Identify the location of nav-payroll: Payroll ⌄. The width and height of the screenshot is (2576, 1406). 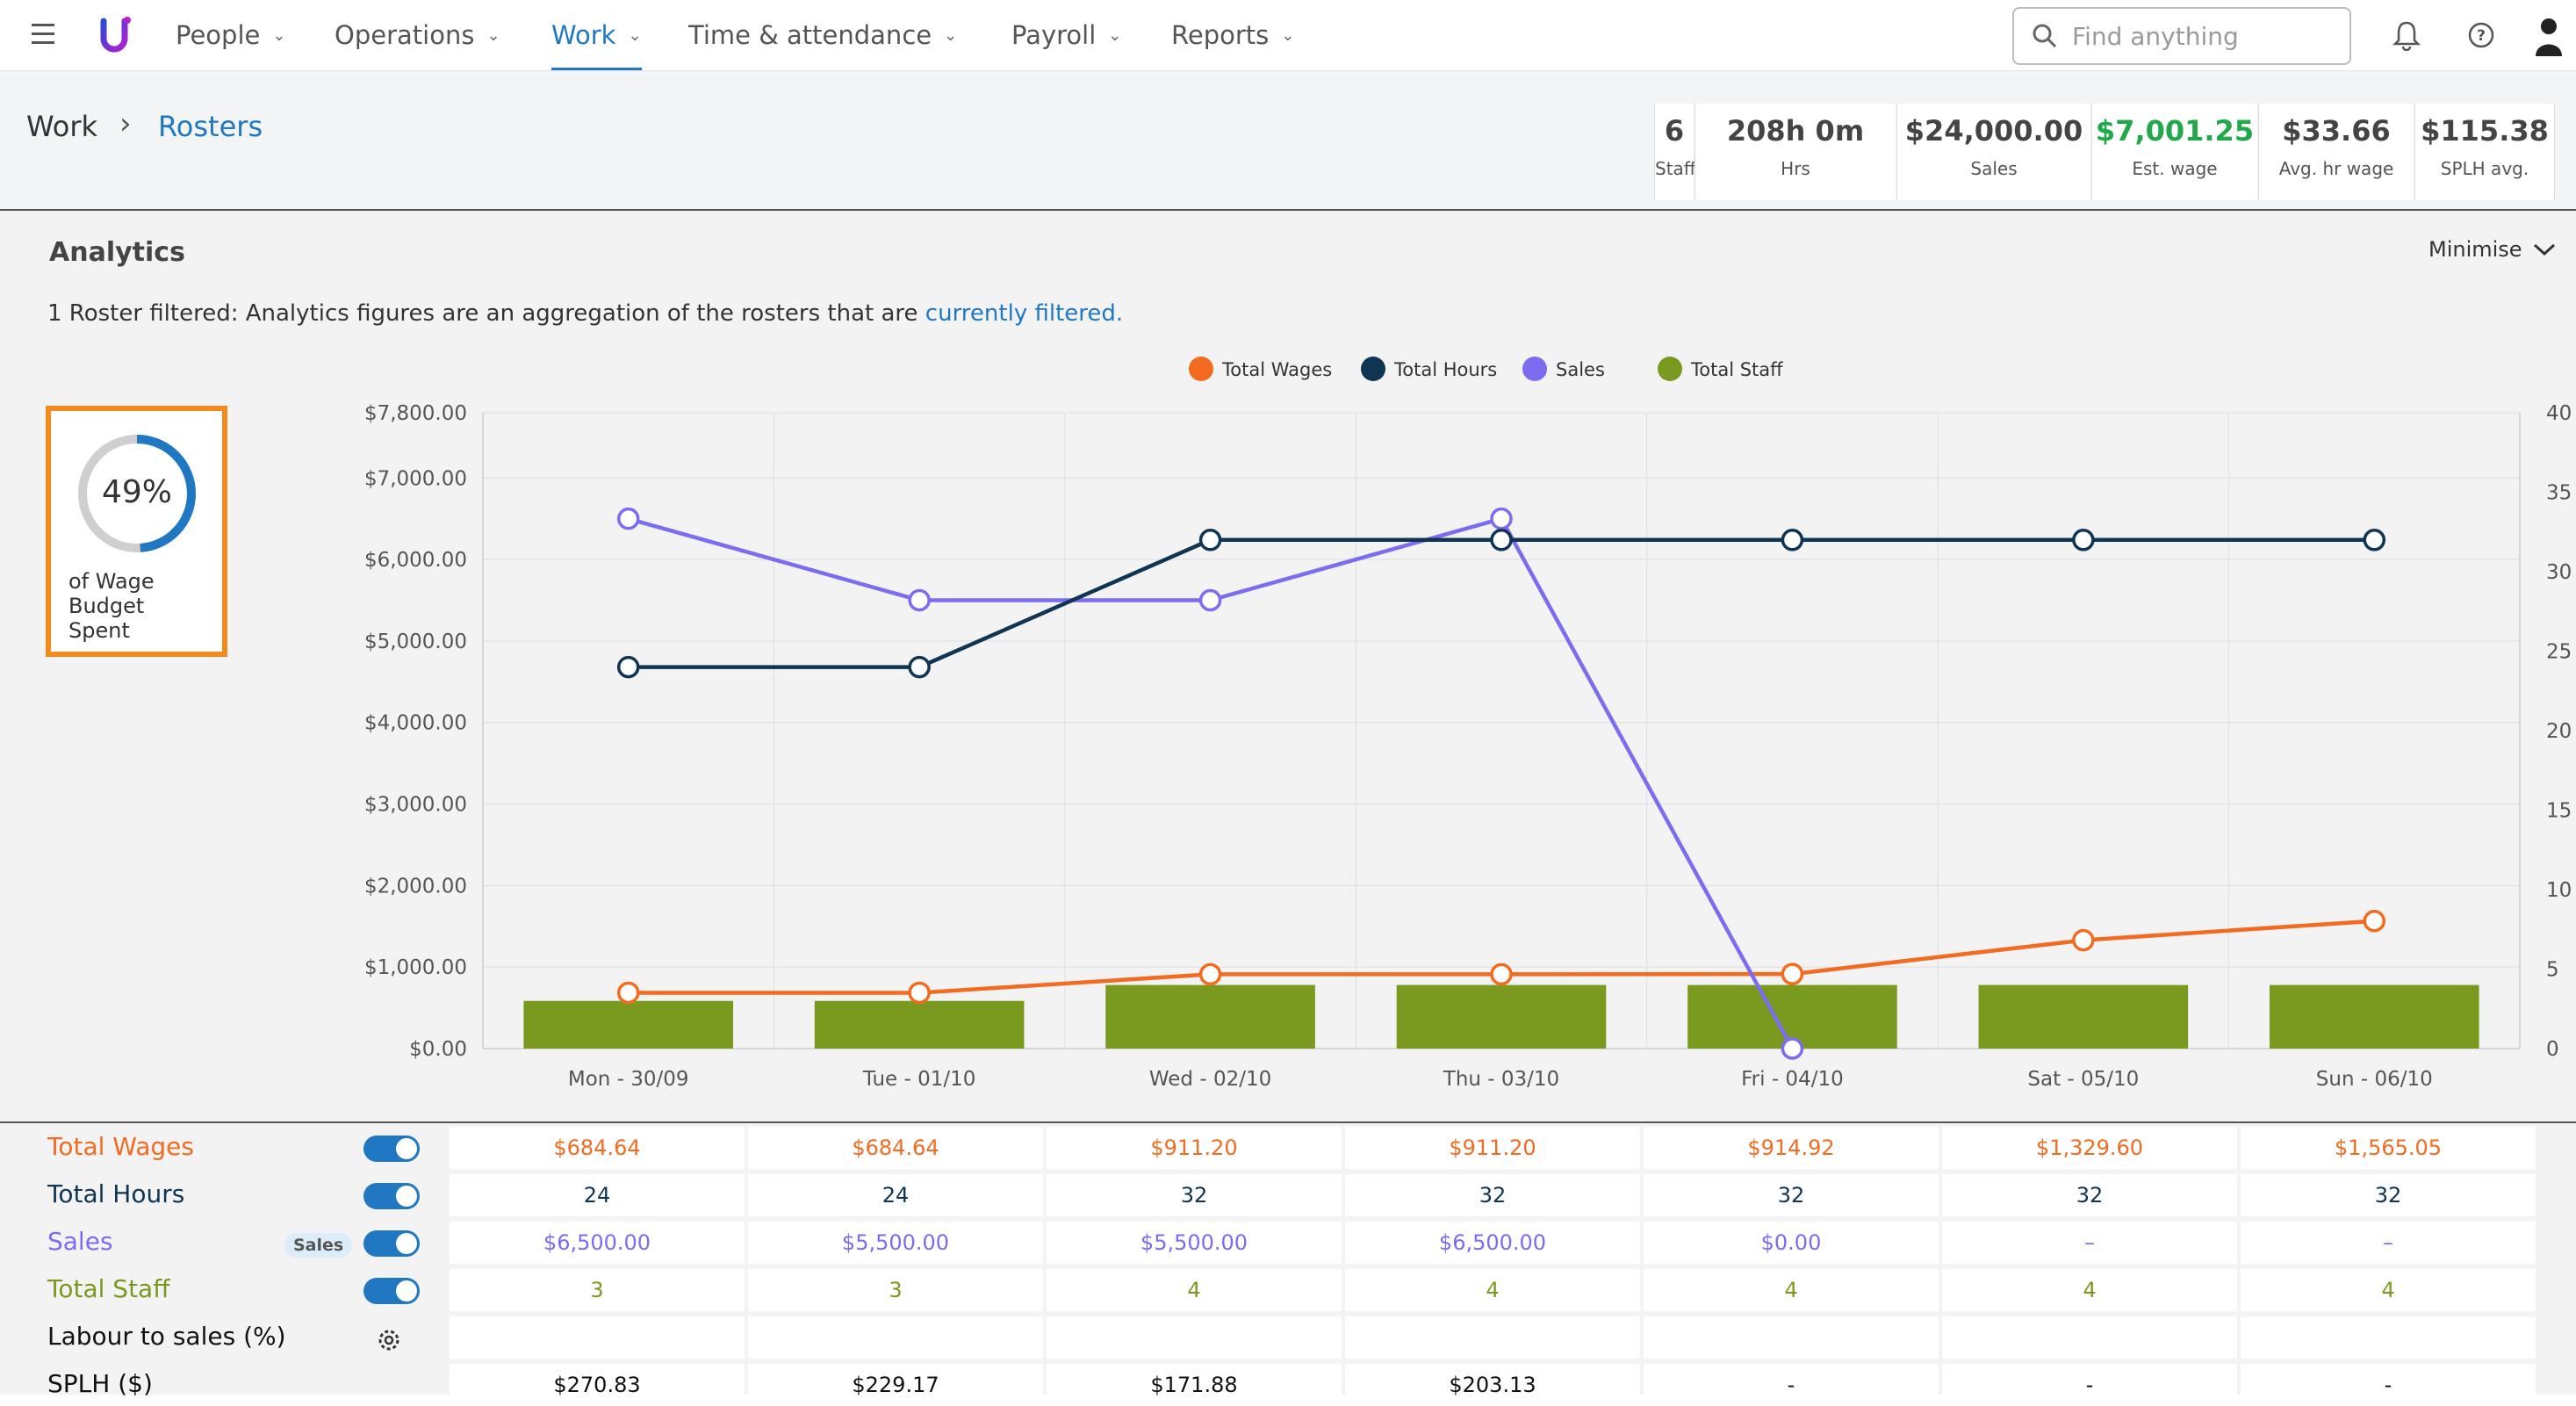
(1066, 35).